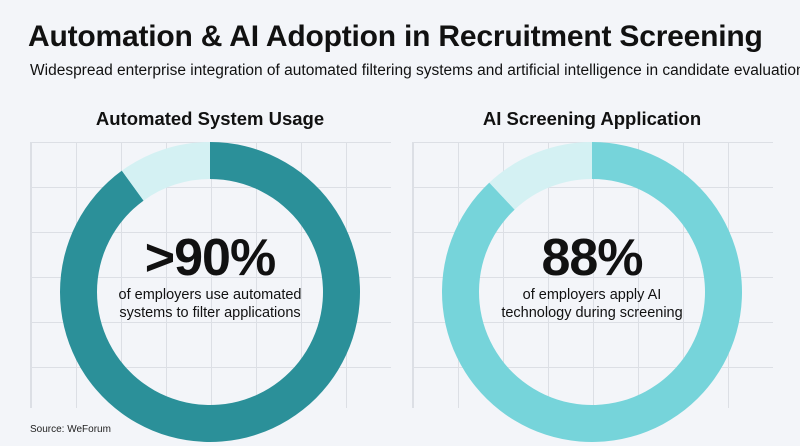 This screenshot has width=800, height=446. Describe the element at coordinates (210, 295) in the screenshot. I see `description-line: of employers use automated` at that location.